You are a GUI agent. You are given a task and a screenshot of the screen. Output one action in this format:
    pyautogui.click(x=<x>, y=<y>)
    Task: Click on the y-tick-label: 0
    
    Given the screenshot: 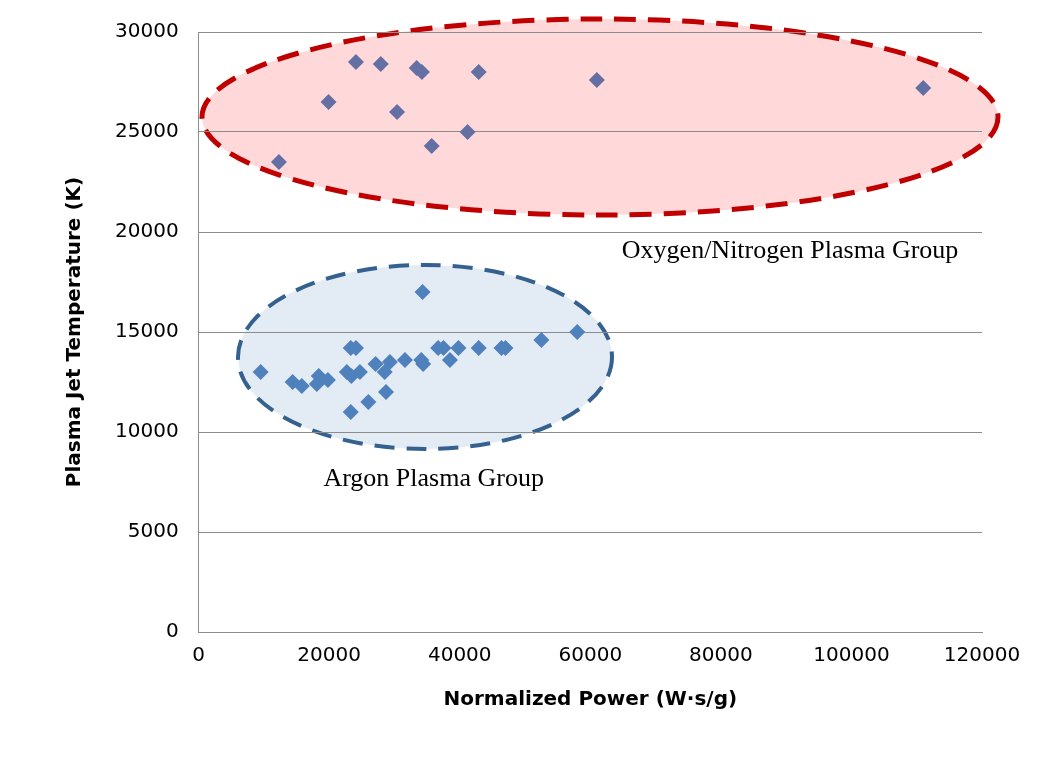 What is the action you would take?
    pyautogui.click(x=172, y=630)
    